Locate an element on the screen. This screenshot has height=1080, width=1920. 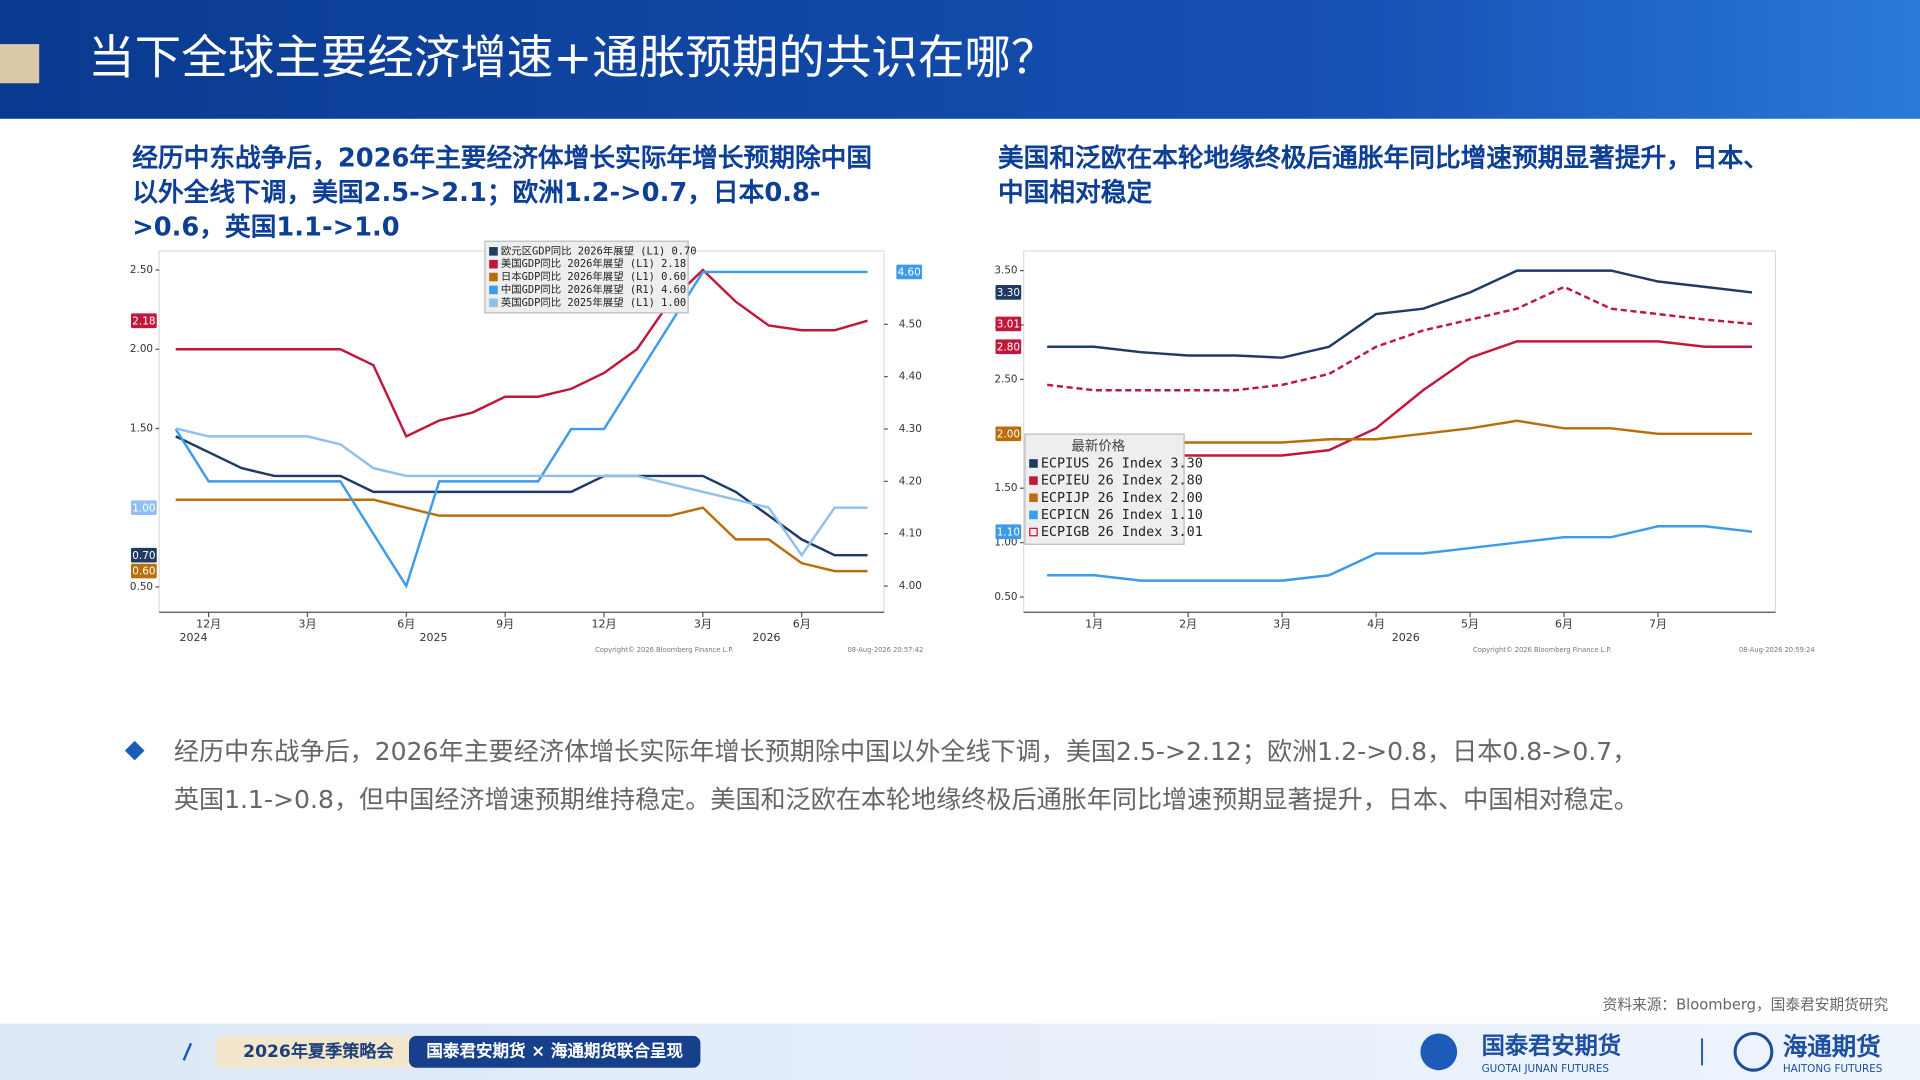
x-tick-label: 1月 is located at coordinates (1094, 623).